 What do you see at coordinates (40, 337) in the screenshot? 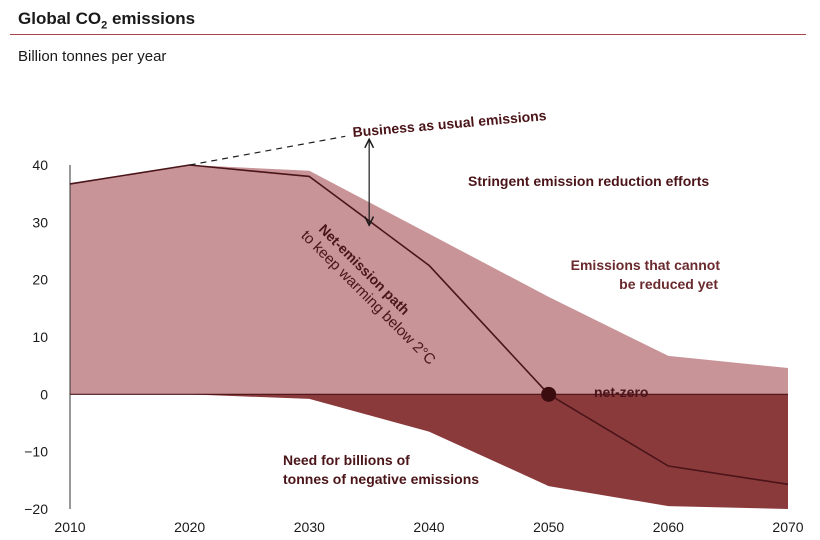
I see `y-tick-label: 10` at bounding box center [40, 337].